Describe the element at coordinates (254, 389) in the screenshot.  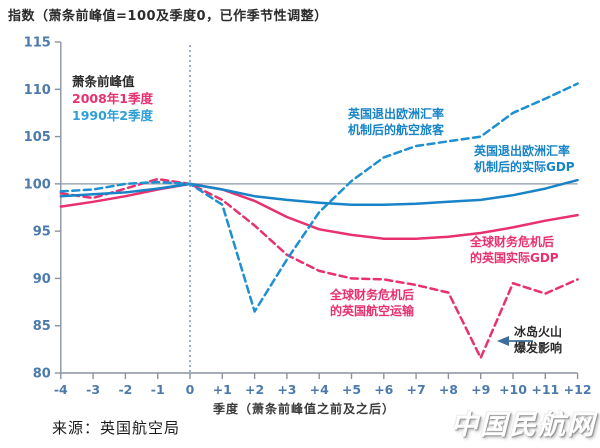
I see `x-tick-label: +2` at that location.